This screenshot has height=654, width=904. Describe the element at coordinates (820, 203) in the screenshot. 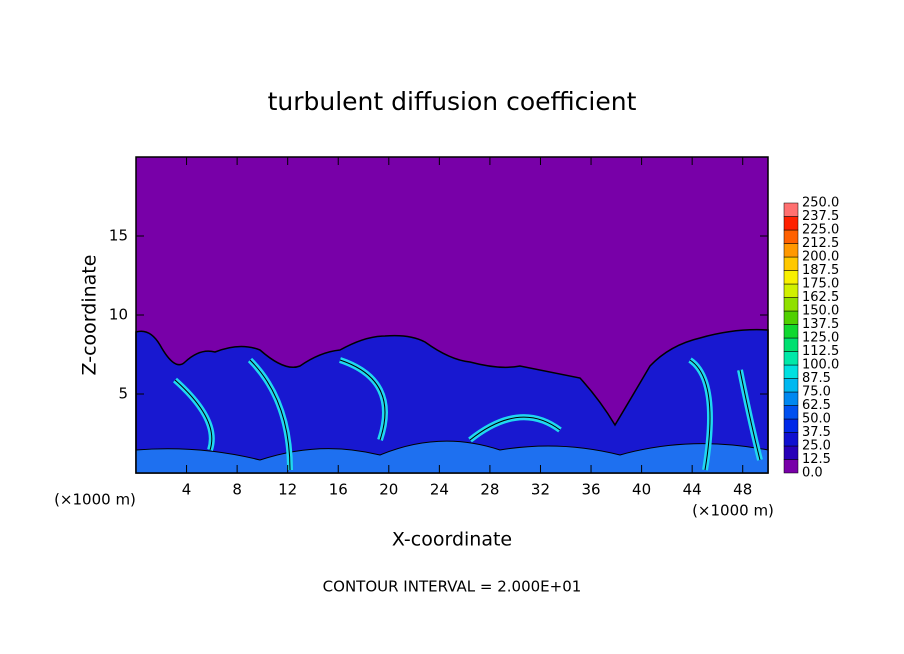

I see `colorbar-label: 250.0` at that location.